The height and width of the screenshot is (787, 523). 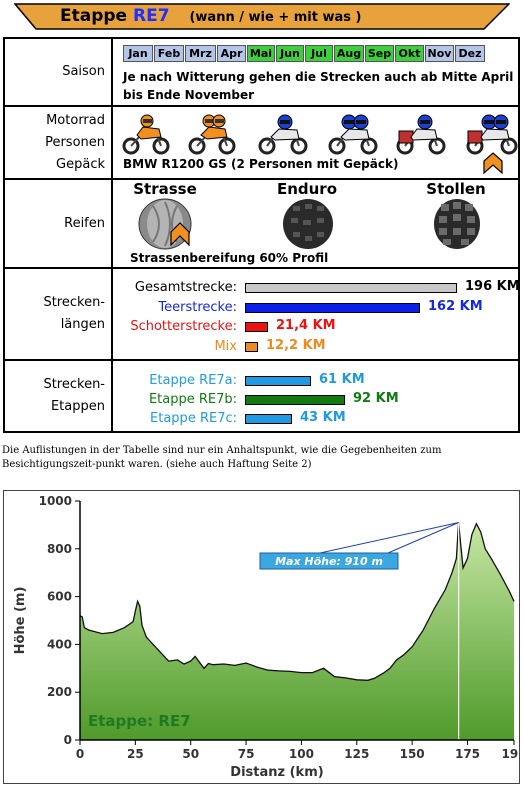 What do you see at coordinates (68, 740) in the screenshot?
I see `y-tick-label: 0` at bounding box center [68, 740].